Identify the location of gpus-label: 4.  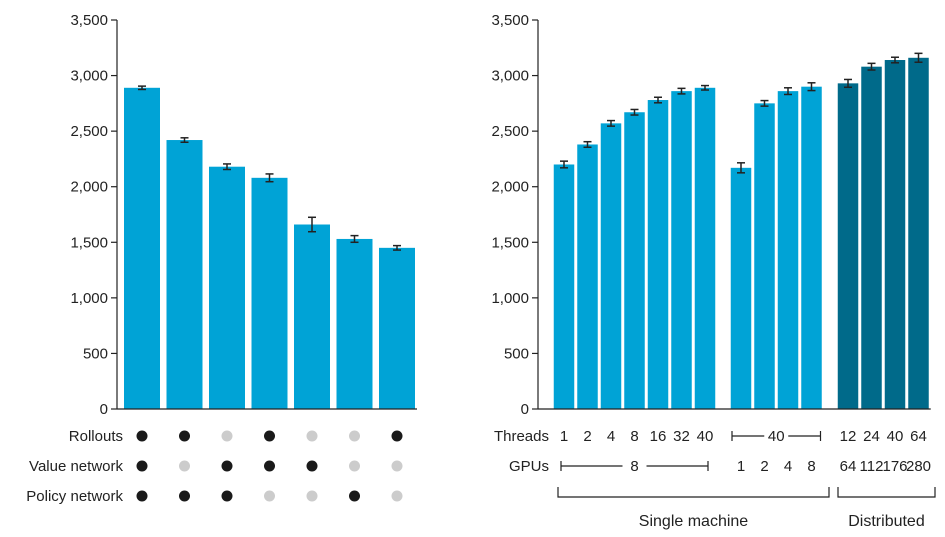
(788, 466).